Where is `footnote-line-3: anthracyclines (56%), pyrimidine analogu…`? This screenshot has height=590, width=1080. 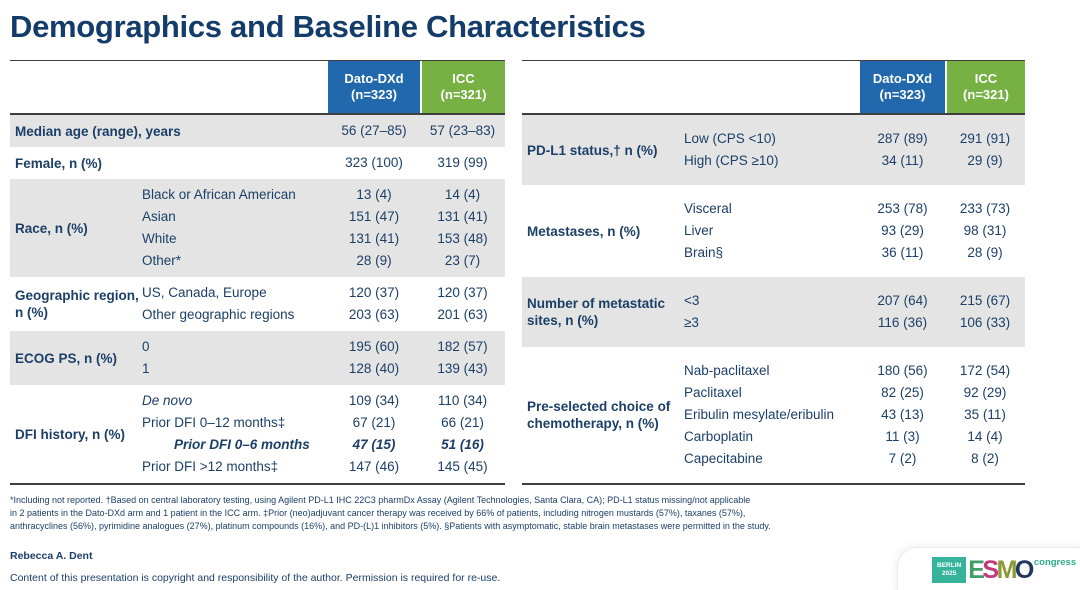
footnote-line-3: anthracyclines (56%), pyrimidine analogu… is located at coordinates (390, 526).